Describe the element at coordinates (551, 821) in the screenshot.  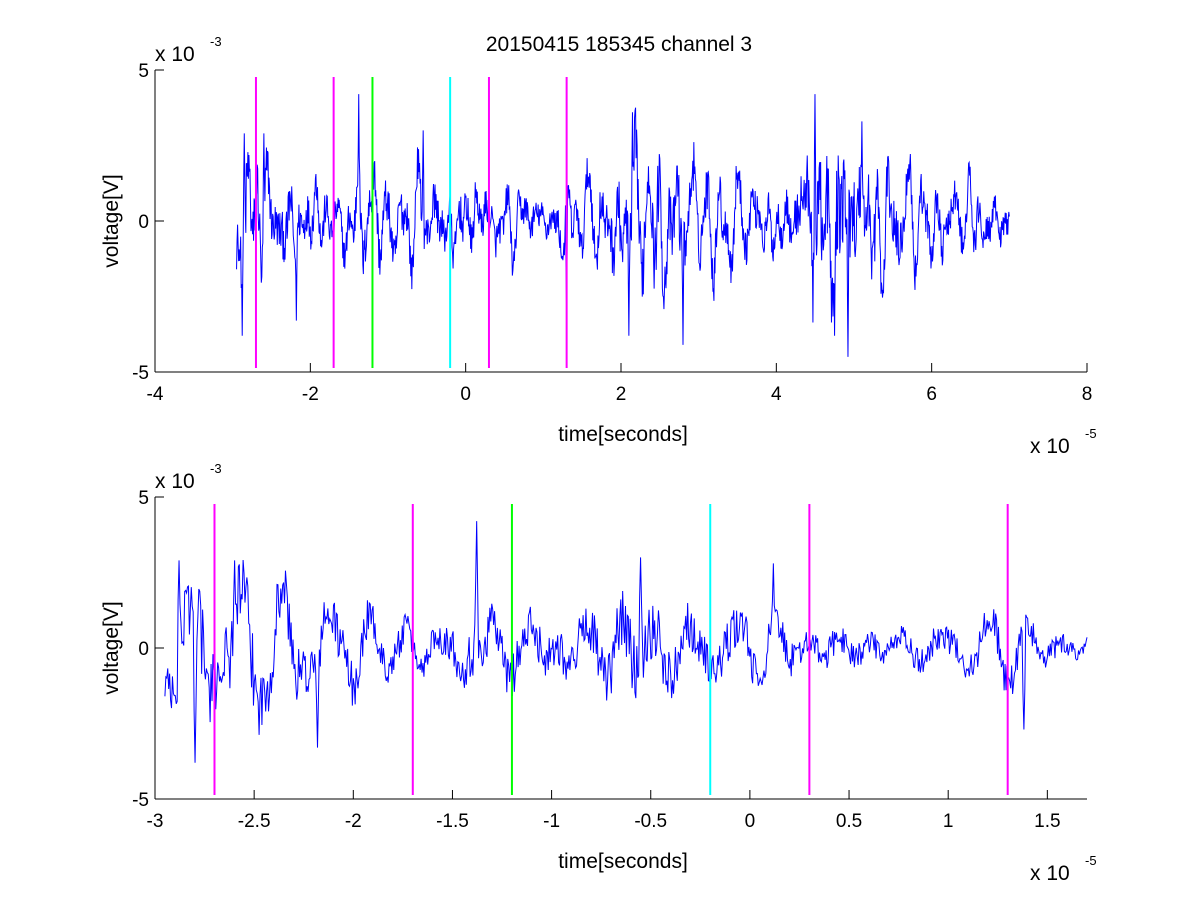
I see `x-tick-label: -1` at that location.